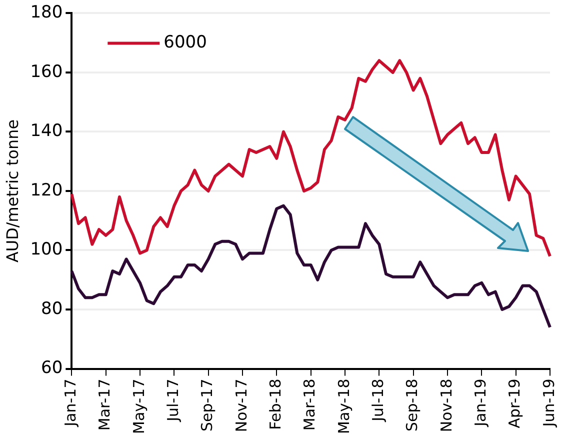 Image resolution: width=571 pixels, height=437 pixels. What do you see at coordinates (515, 403) in the screenshot?
I see `x-tick-label: Apr-19` at bounding box center [515, 403].